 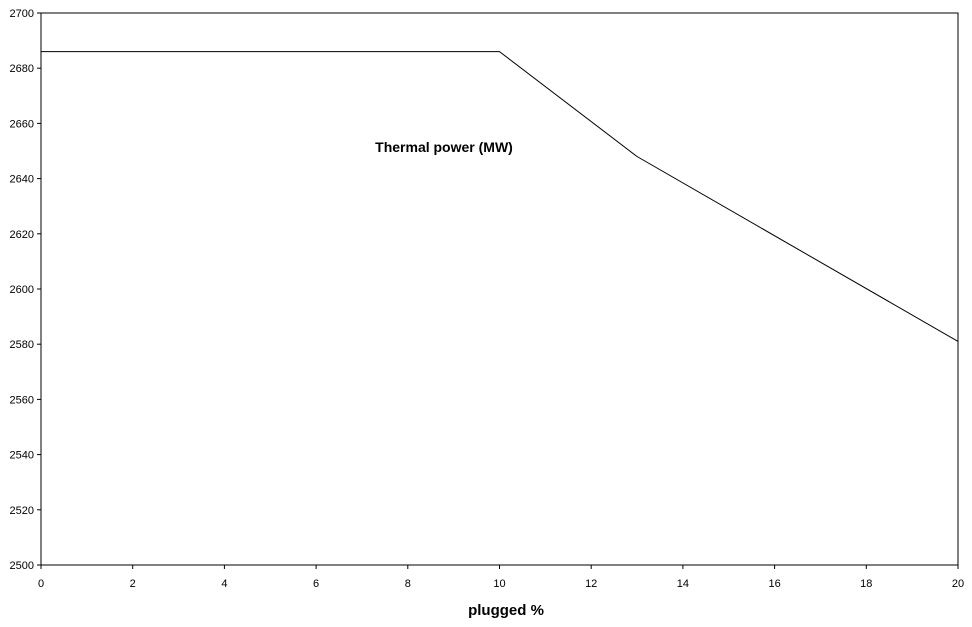 I want to click on y-tick-label: 2660, so click(x=22, y=124).